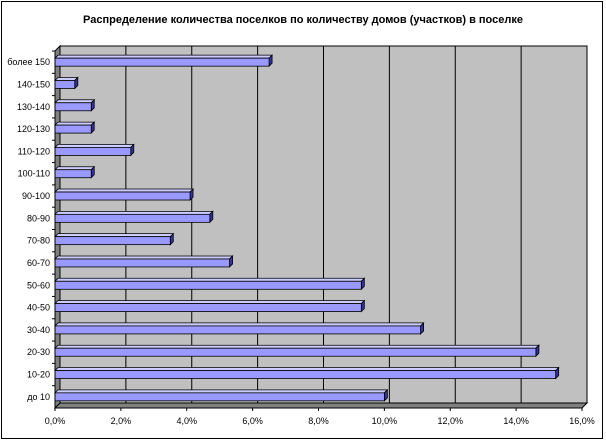 Image resolution: width=606 pixels, height=442 pixels. What do you see at coordinates (55, 421) in the screenshot?
I see `x-tick-label: 0,0%` at bounding box center [55, 421].